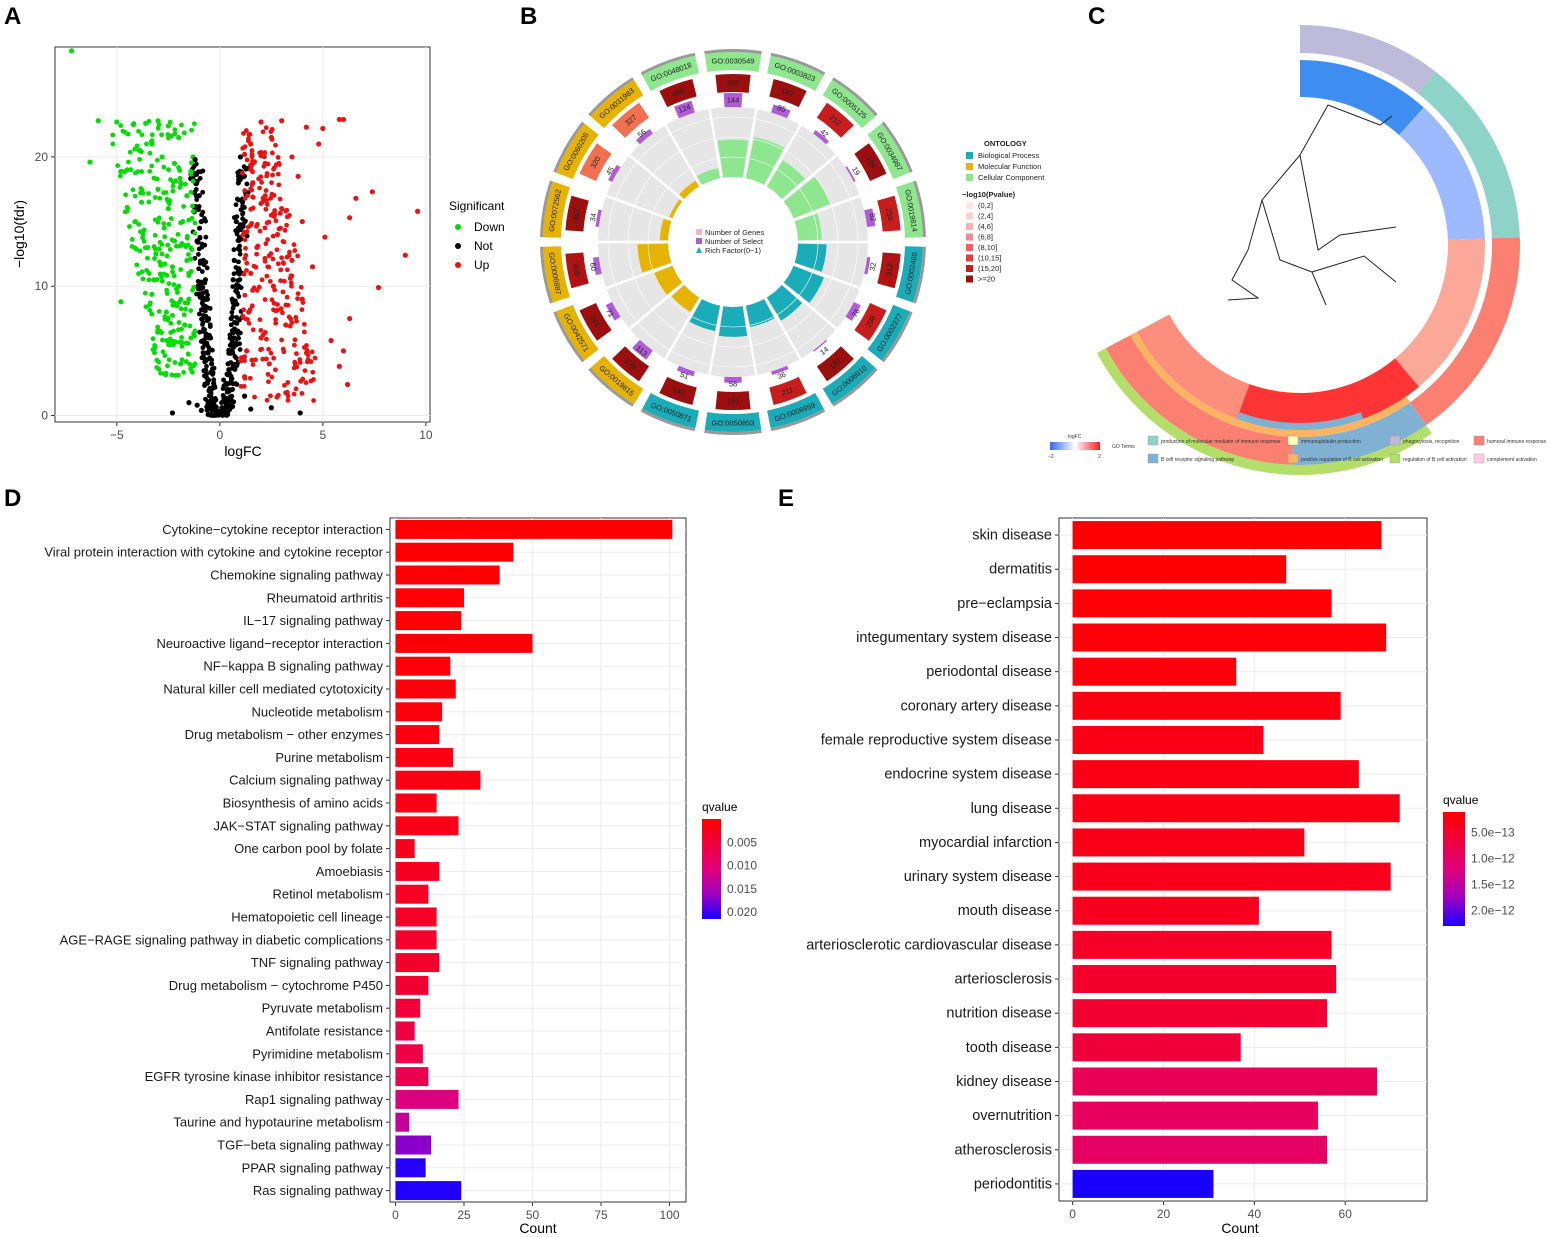 The width and height of the screenshot is (1553, 1237). Describe the element at coordinates (323, 435) in the screenshot. I see `volcano-x-tick-label: 5` at that location.